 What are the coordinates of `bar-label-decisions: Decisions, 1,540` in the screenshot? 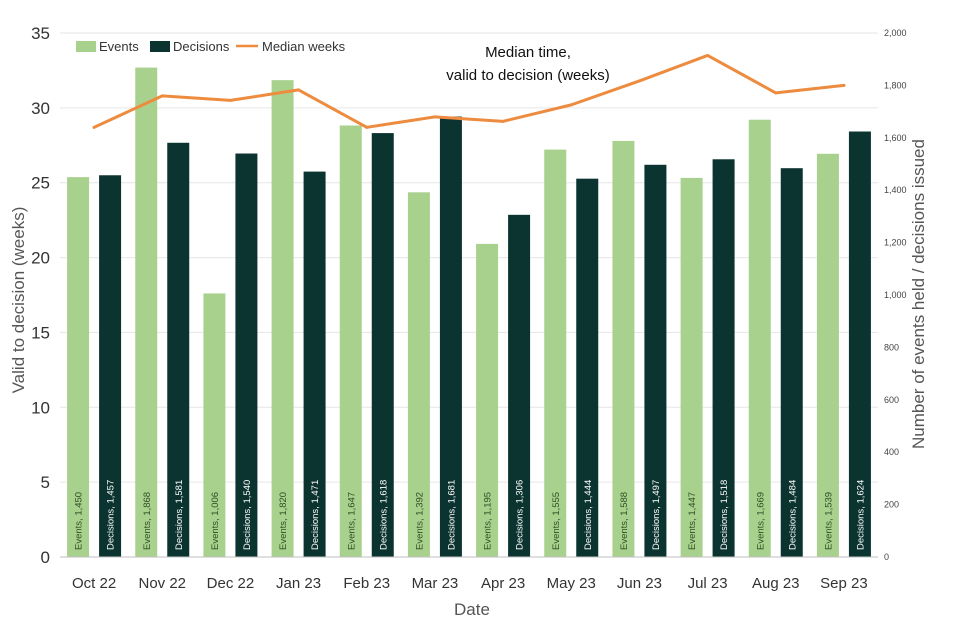 It's located at (247, 515).